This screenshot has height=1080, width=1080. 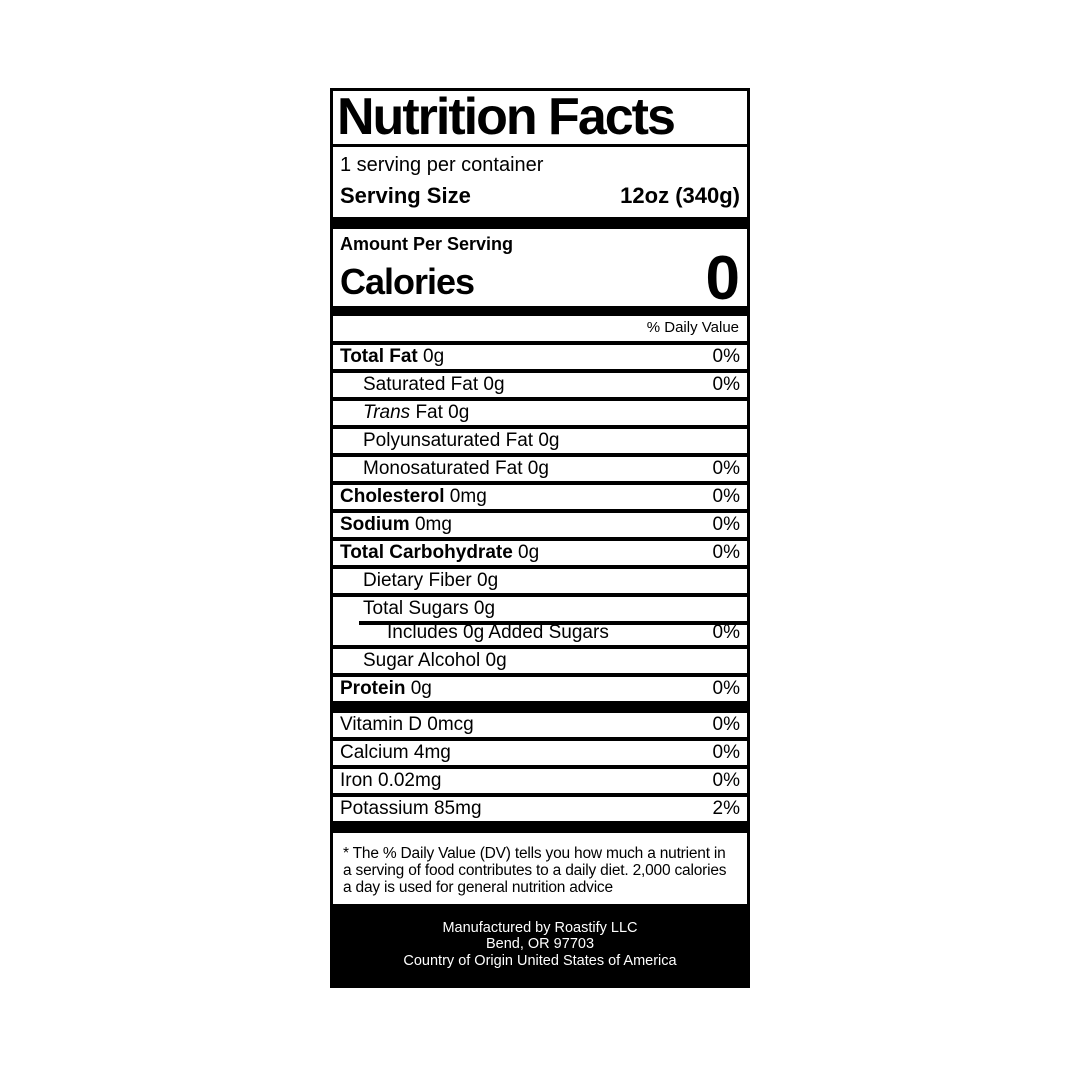 What do you see at coordinates (407, 724) in the screenshot?
I see `nutrient-name: Vitamin D 0mcg` at bounding box center [407, 724].